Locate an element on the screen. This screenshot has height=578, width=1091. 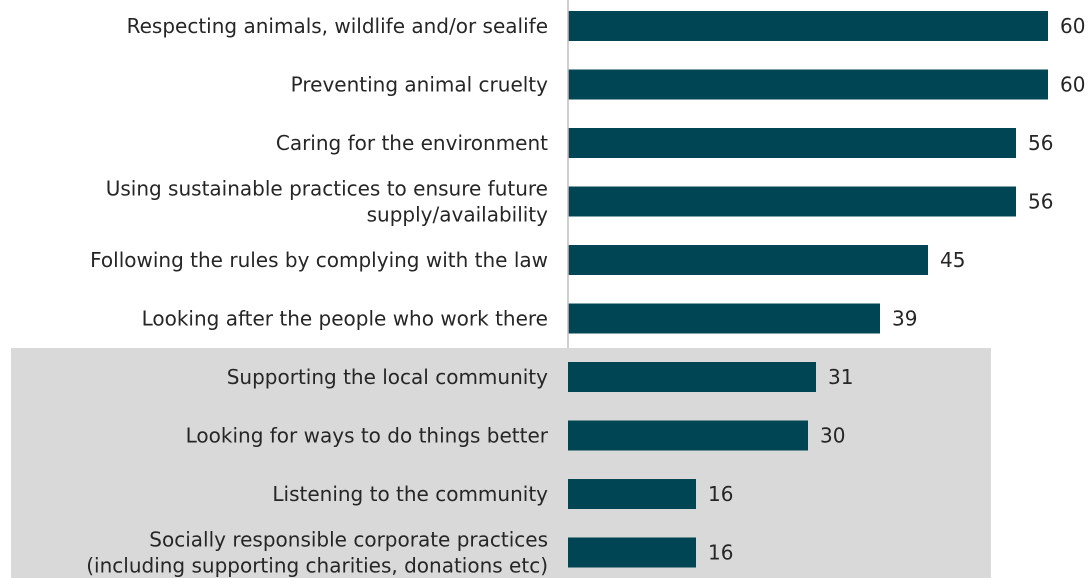
category-label-line: Looking for ways to do things better is located at coordinates (367, 436).